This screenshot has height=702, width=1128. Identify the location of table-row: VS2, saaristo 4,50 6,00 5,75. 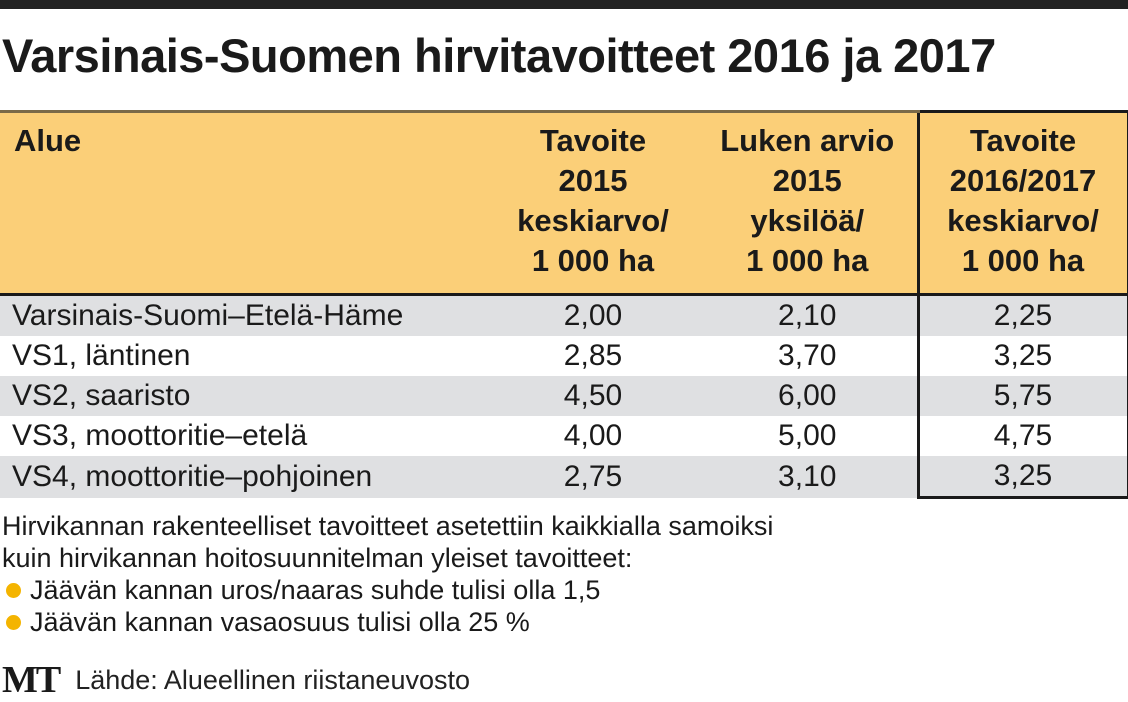
(564, 396).